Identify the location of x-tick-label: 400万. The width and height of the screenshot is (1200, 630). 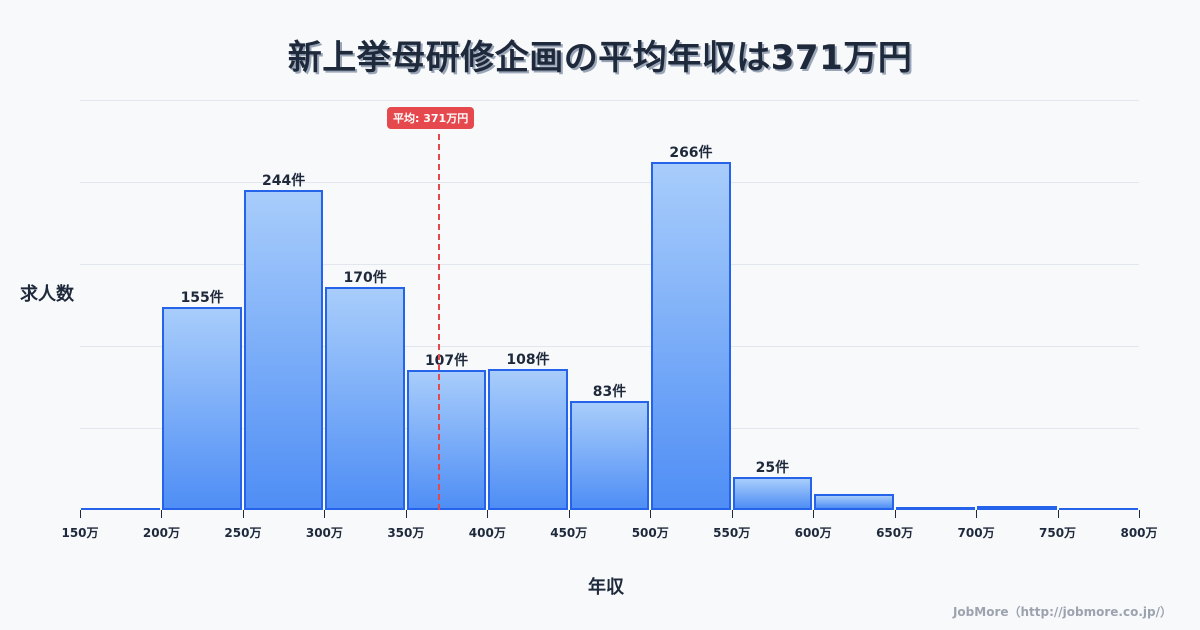
(487, 533).